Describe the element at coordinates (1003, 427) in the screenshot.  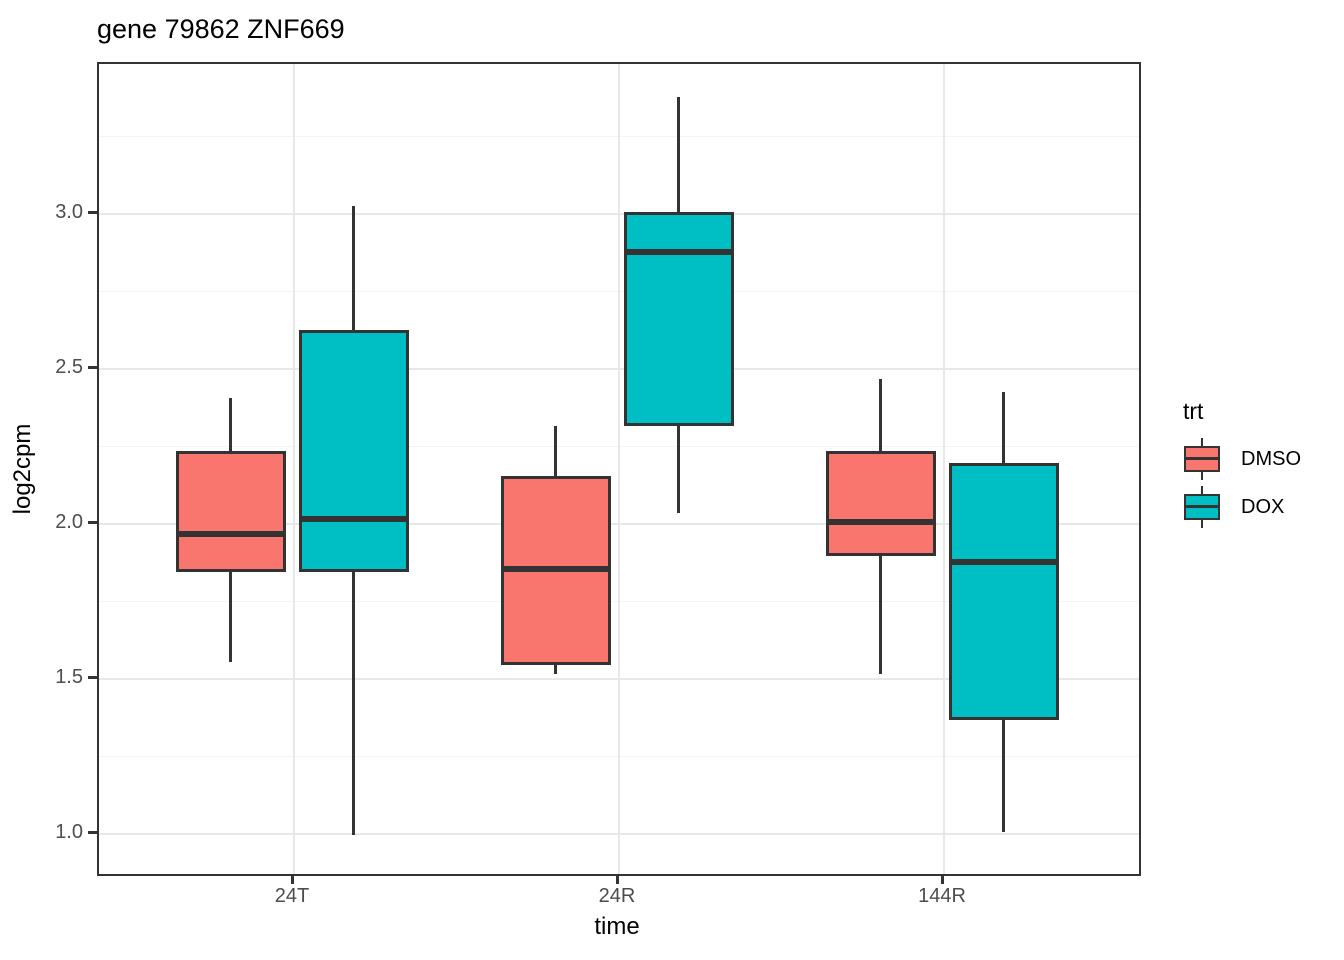
I see `whisker-upper-dox-144r` at that location.